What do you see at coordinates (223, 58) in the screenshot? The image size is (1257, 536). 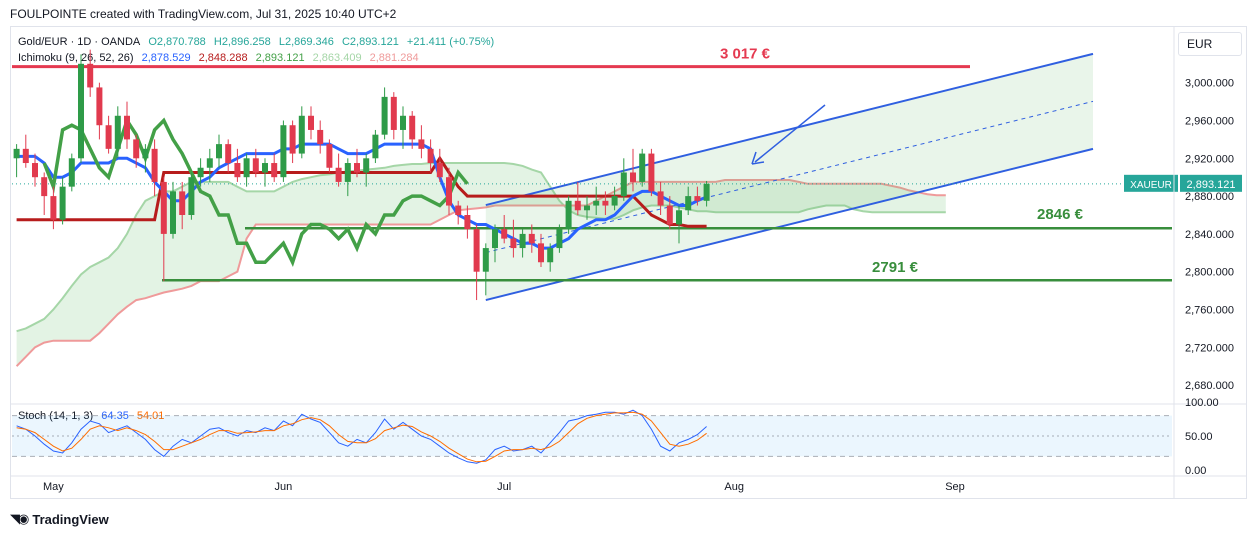 I see `ichimoku-kijun-value: 2,848.288` at bounding box center [223, 58].